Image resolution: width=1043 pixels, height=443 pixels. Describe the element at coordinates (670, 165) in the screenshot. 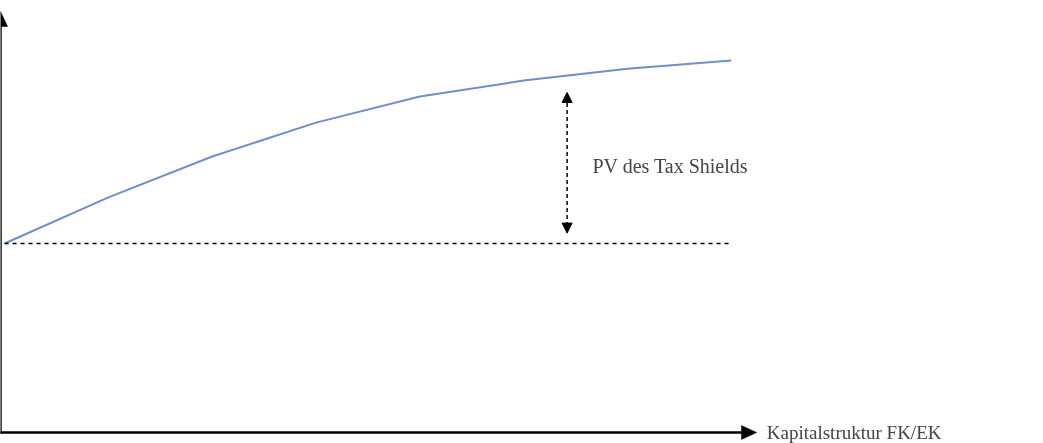

I see `annotation: PV des Tax Shields` at that location.